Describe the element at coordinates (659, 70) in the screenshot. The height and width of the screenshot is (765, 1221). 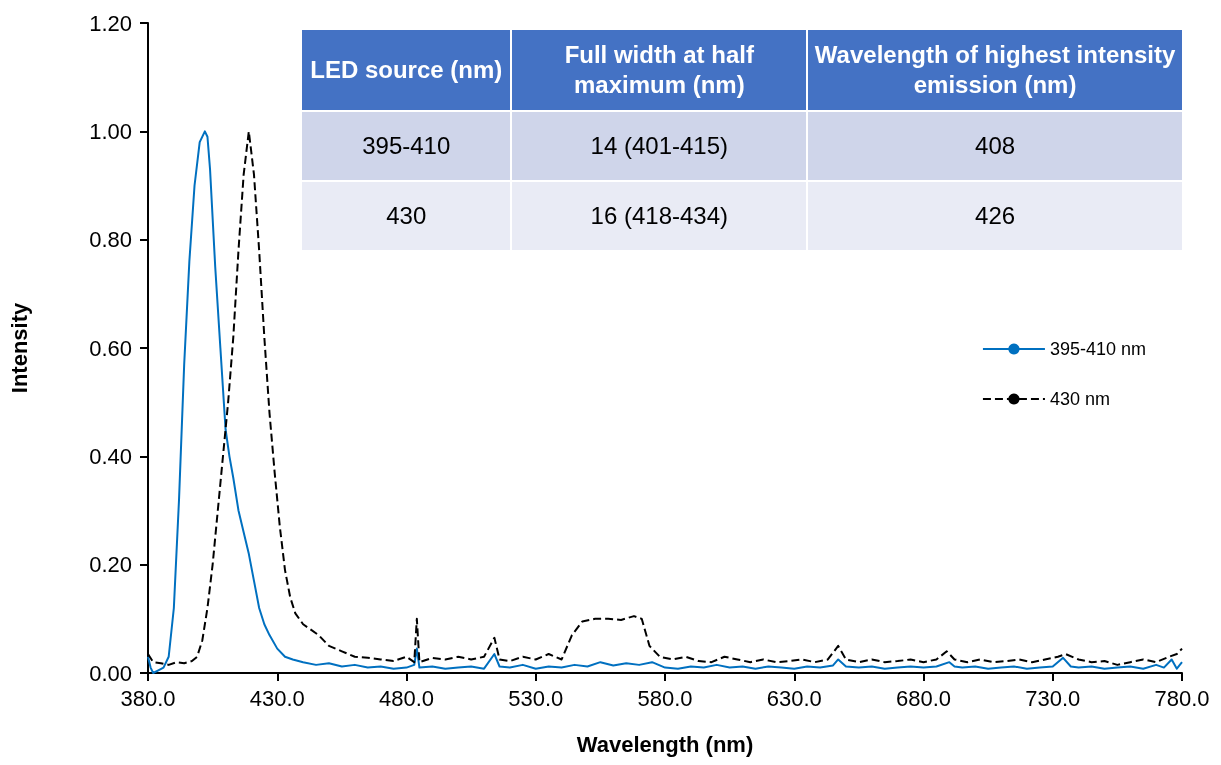
I see `annotation: Full width at half maximum (nm)` at that location.